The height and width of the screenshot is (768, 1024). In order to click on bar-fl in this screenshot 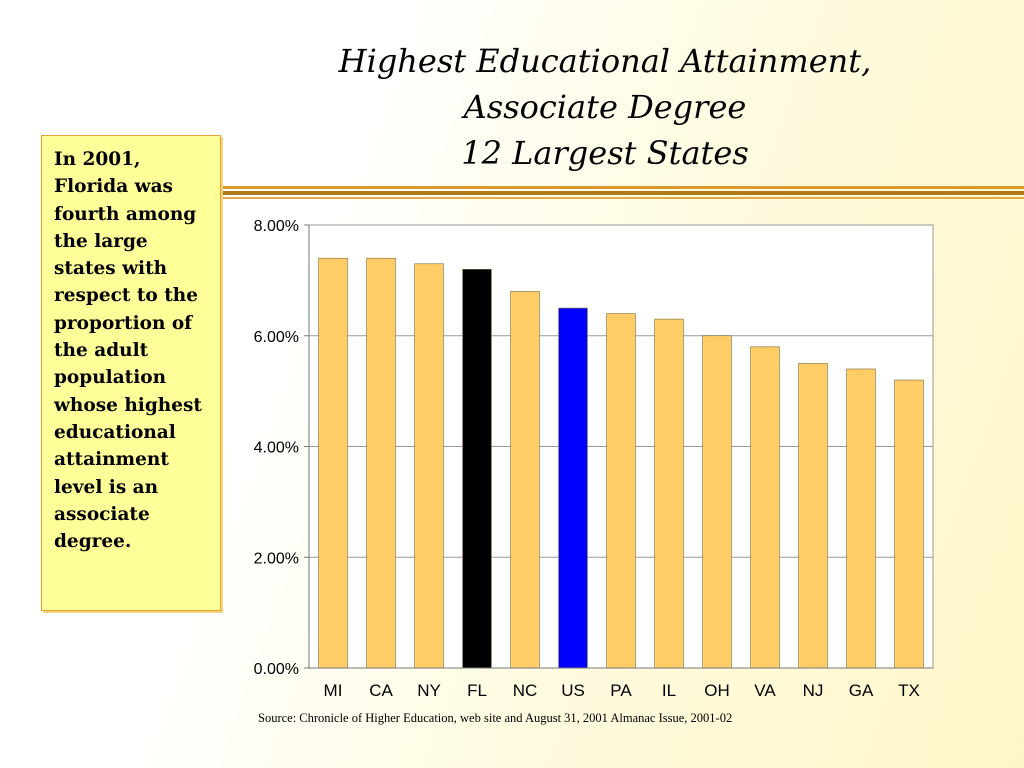, I will do `click(477, 468)`.